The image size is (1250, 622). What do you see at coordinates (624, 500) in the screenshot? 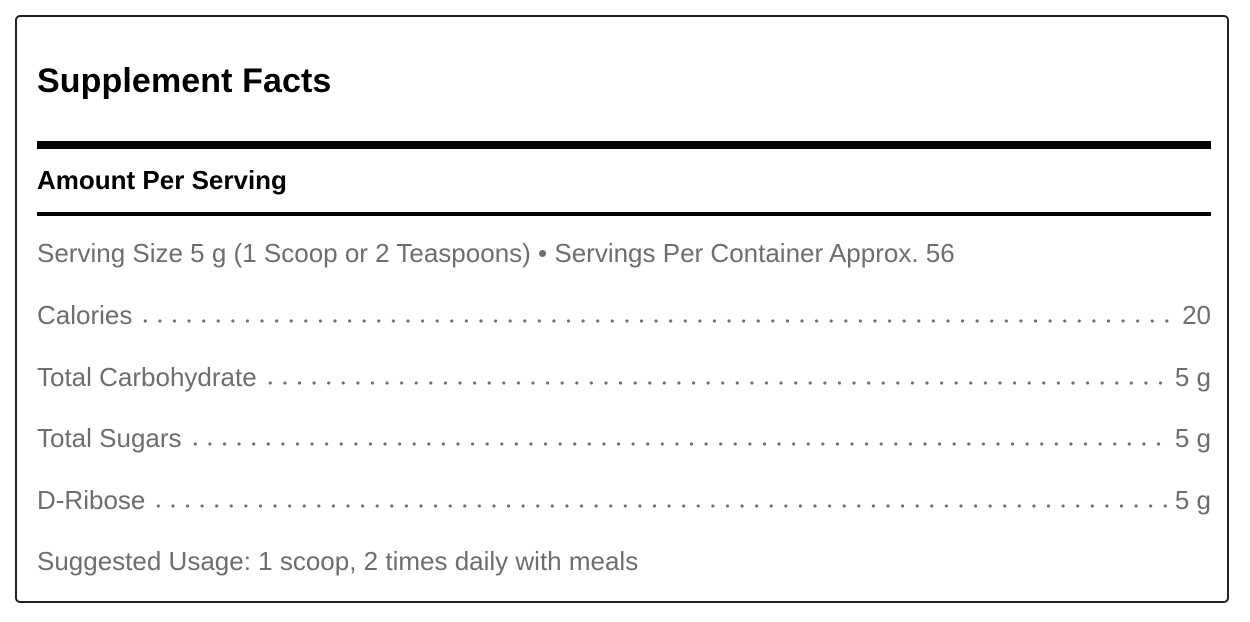
I see `nutrient-row-d-ribose: D-Ribose 5 g` at bounding box center [624, 500].